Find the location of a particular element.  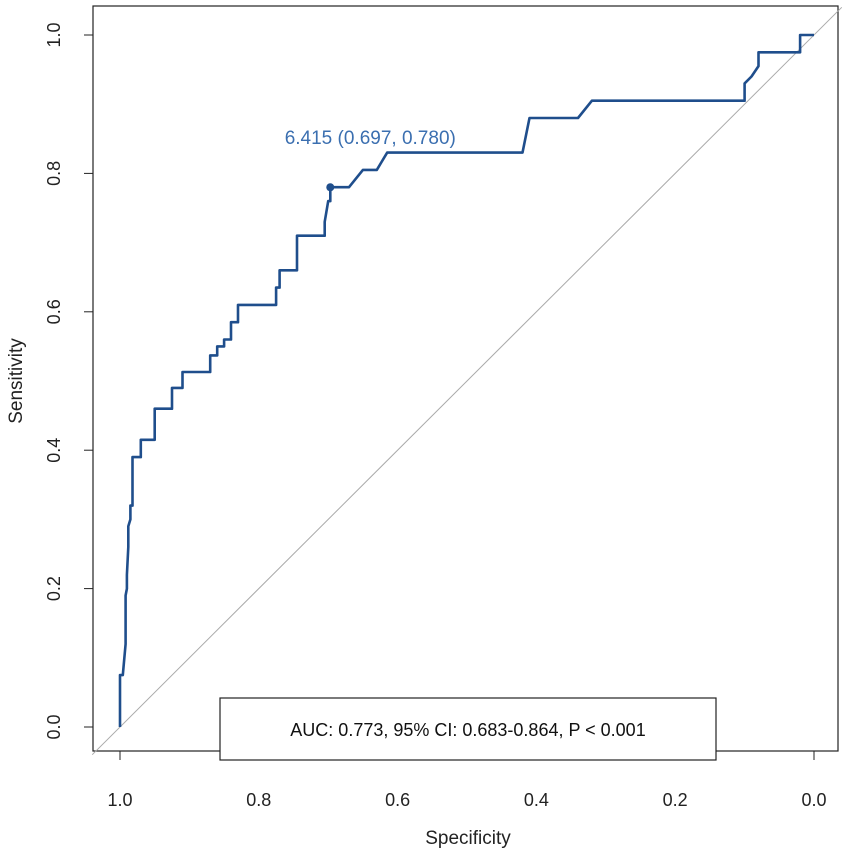

x-axis-label: Specificity is located at coordinates (468, 838).